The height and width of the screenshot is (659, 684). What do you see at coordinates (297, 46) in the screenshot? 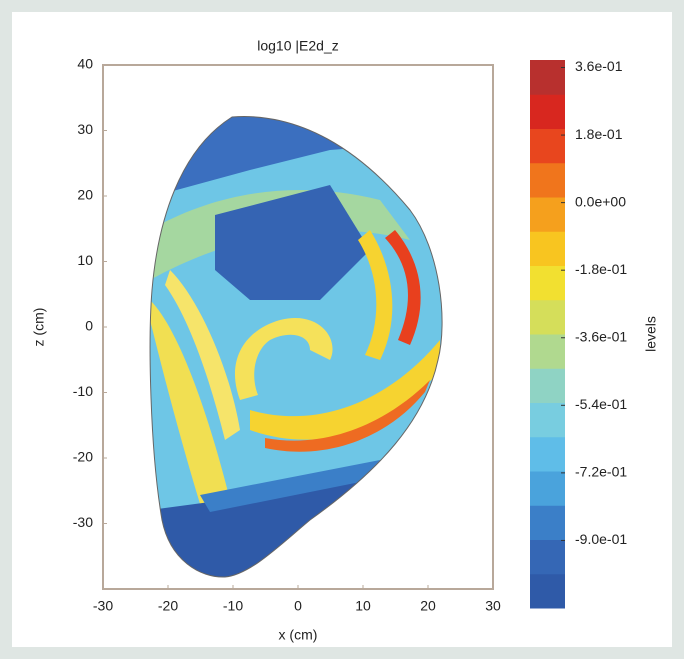
I see `chart-title: log10 |E2d_z` at bounding box center [297, 46].